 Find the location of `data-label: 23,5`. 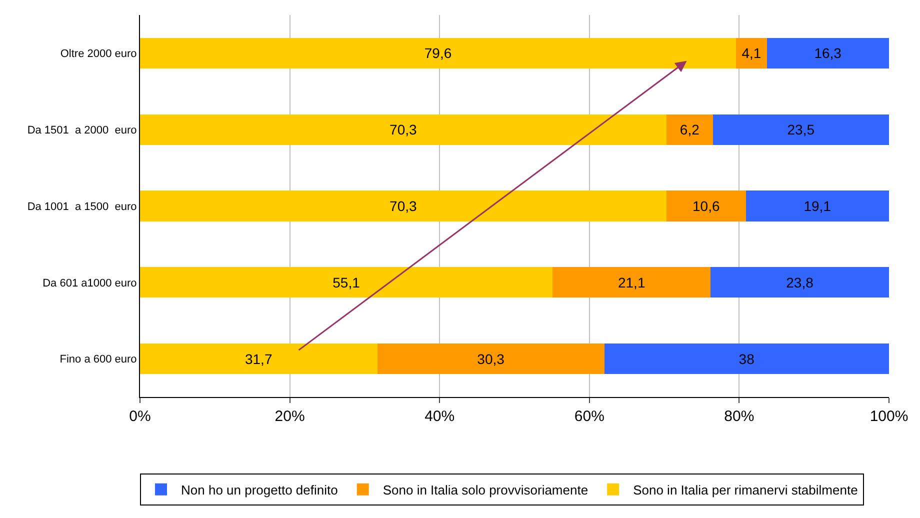

data-label: 23,5 is located at coordinates (801, 130).